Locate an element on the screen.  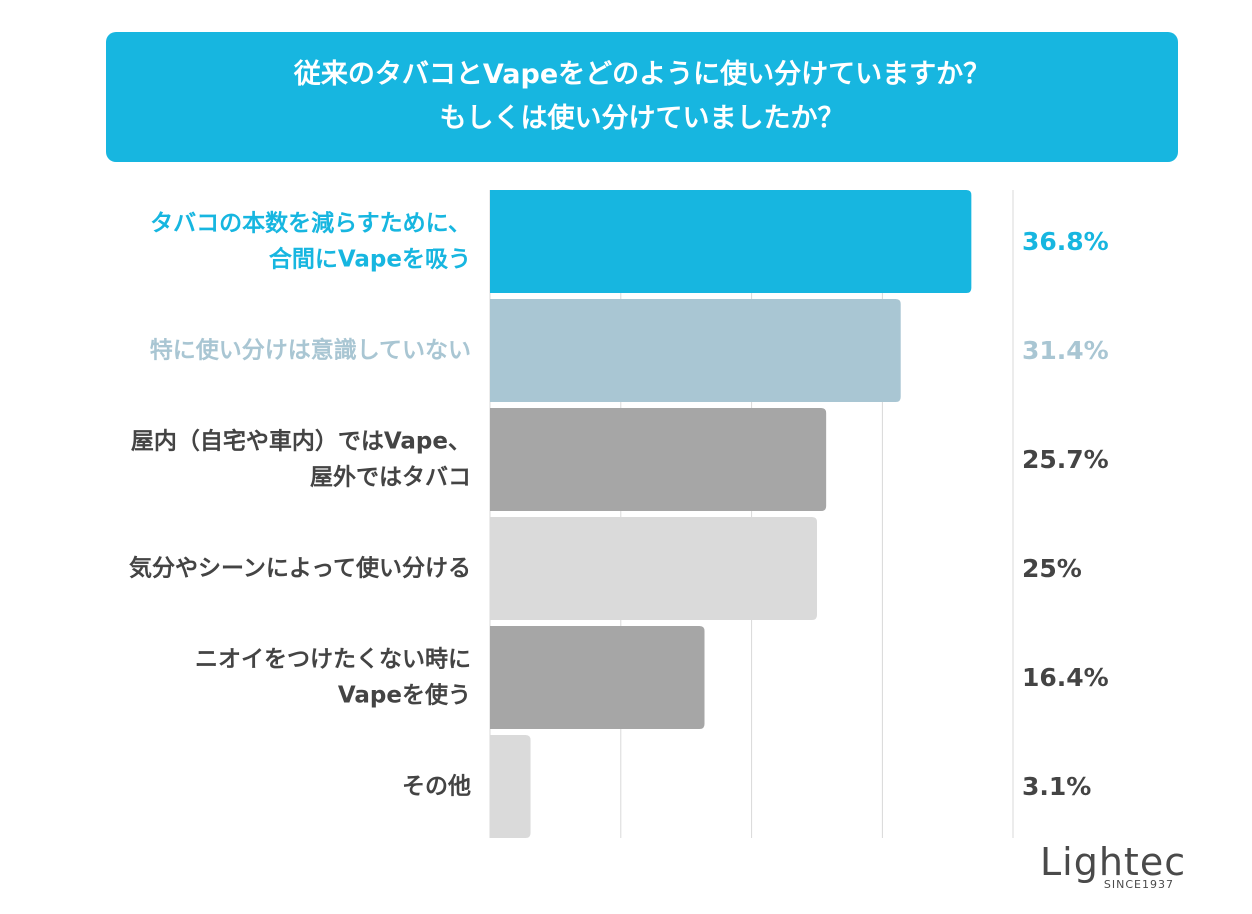
lightec-logo: Lightec SINCE1937 is located at coordinates (1113, 869).